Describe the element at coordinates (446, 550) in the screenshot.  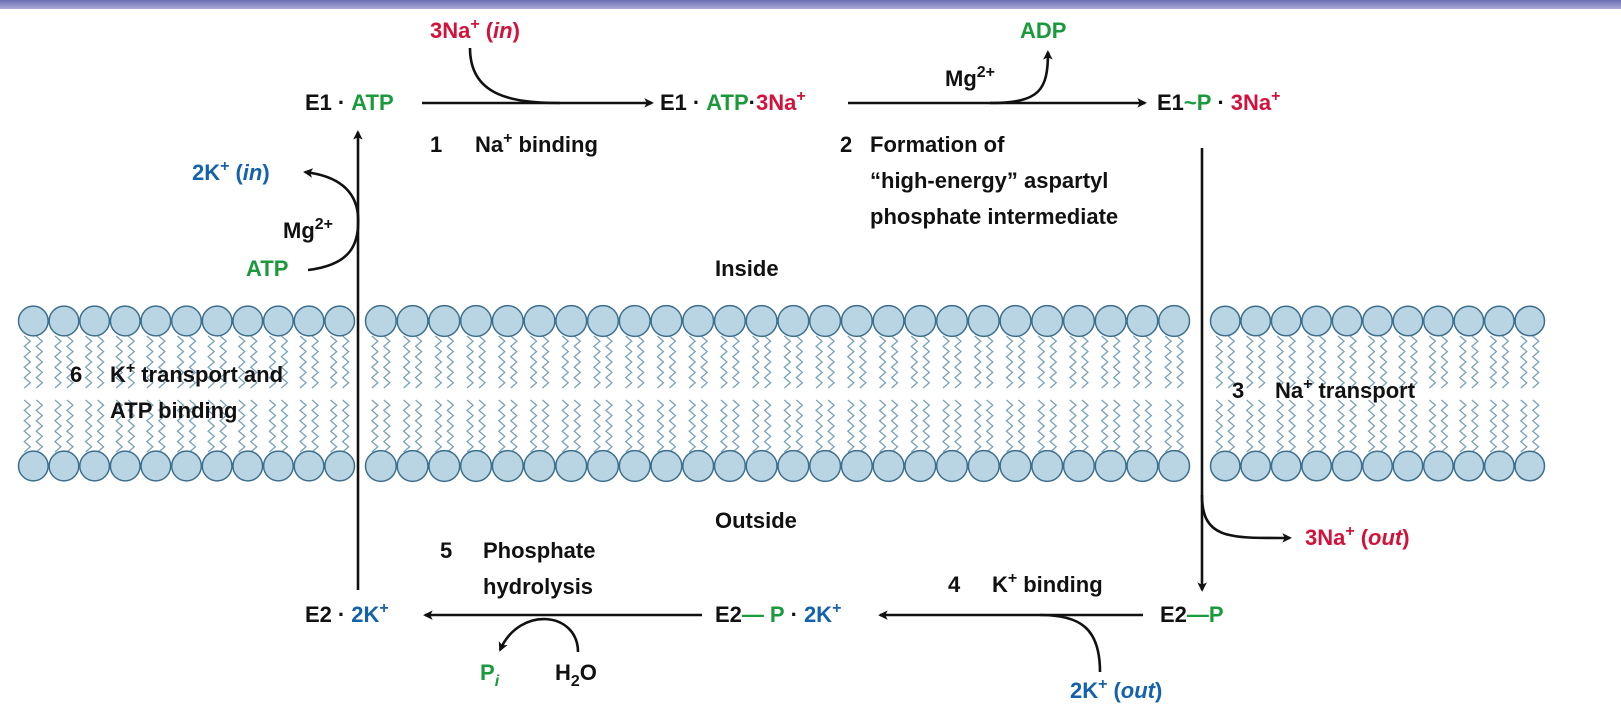
I see `step-number: 5` at that location.